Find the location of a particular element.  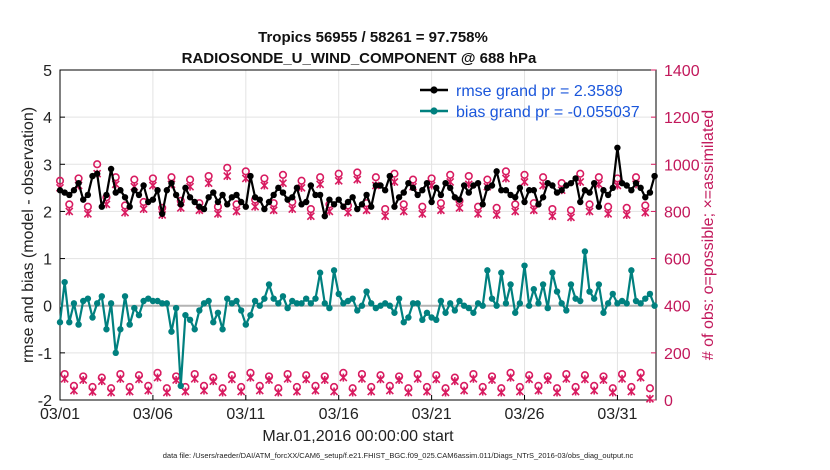

y-tick-label-right: 1400 is located at coordinates (682, 71).